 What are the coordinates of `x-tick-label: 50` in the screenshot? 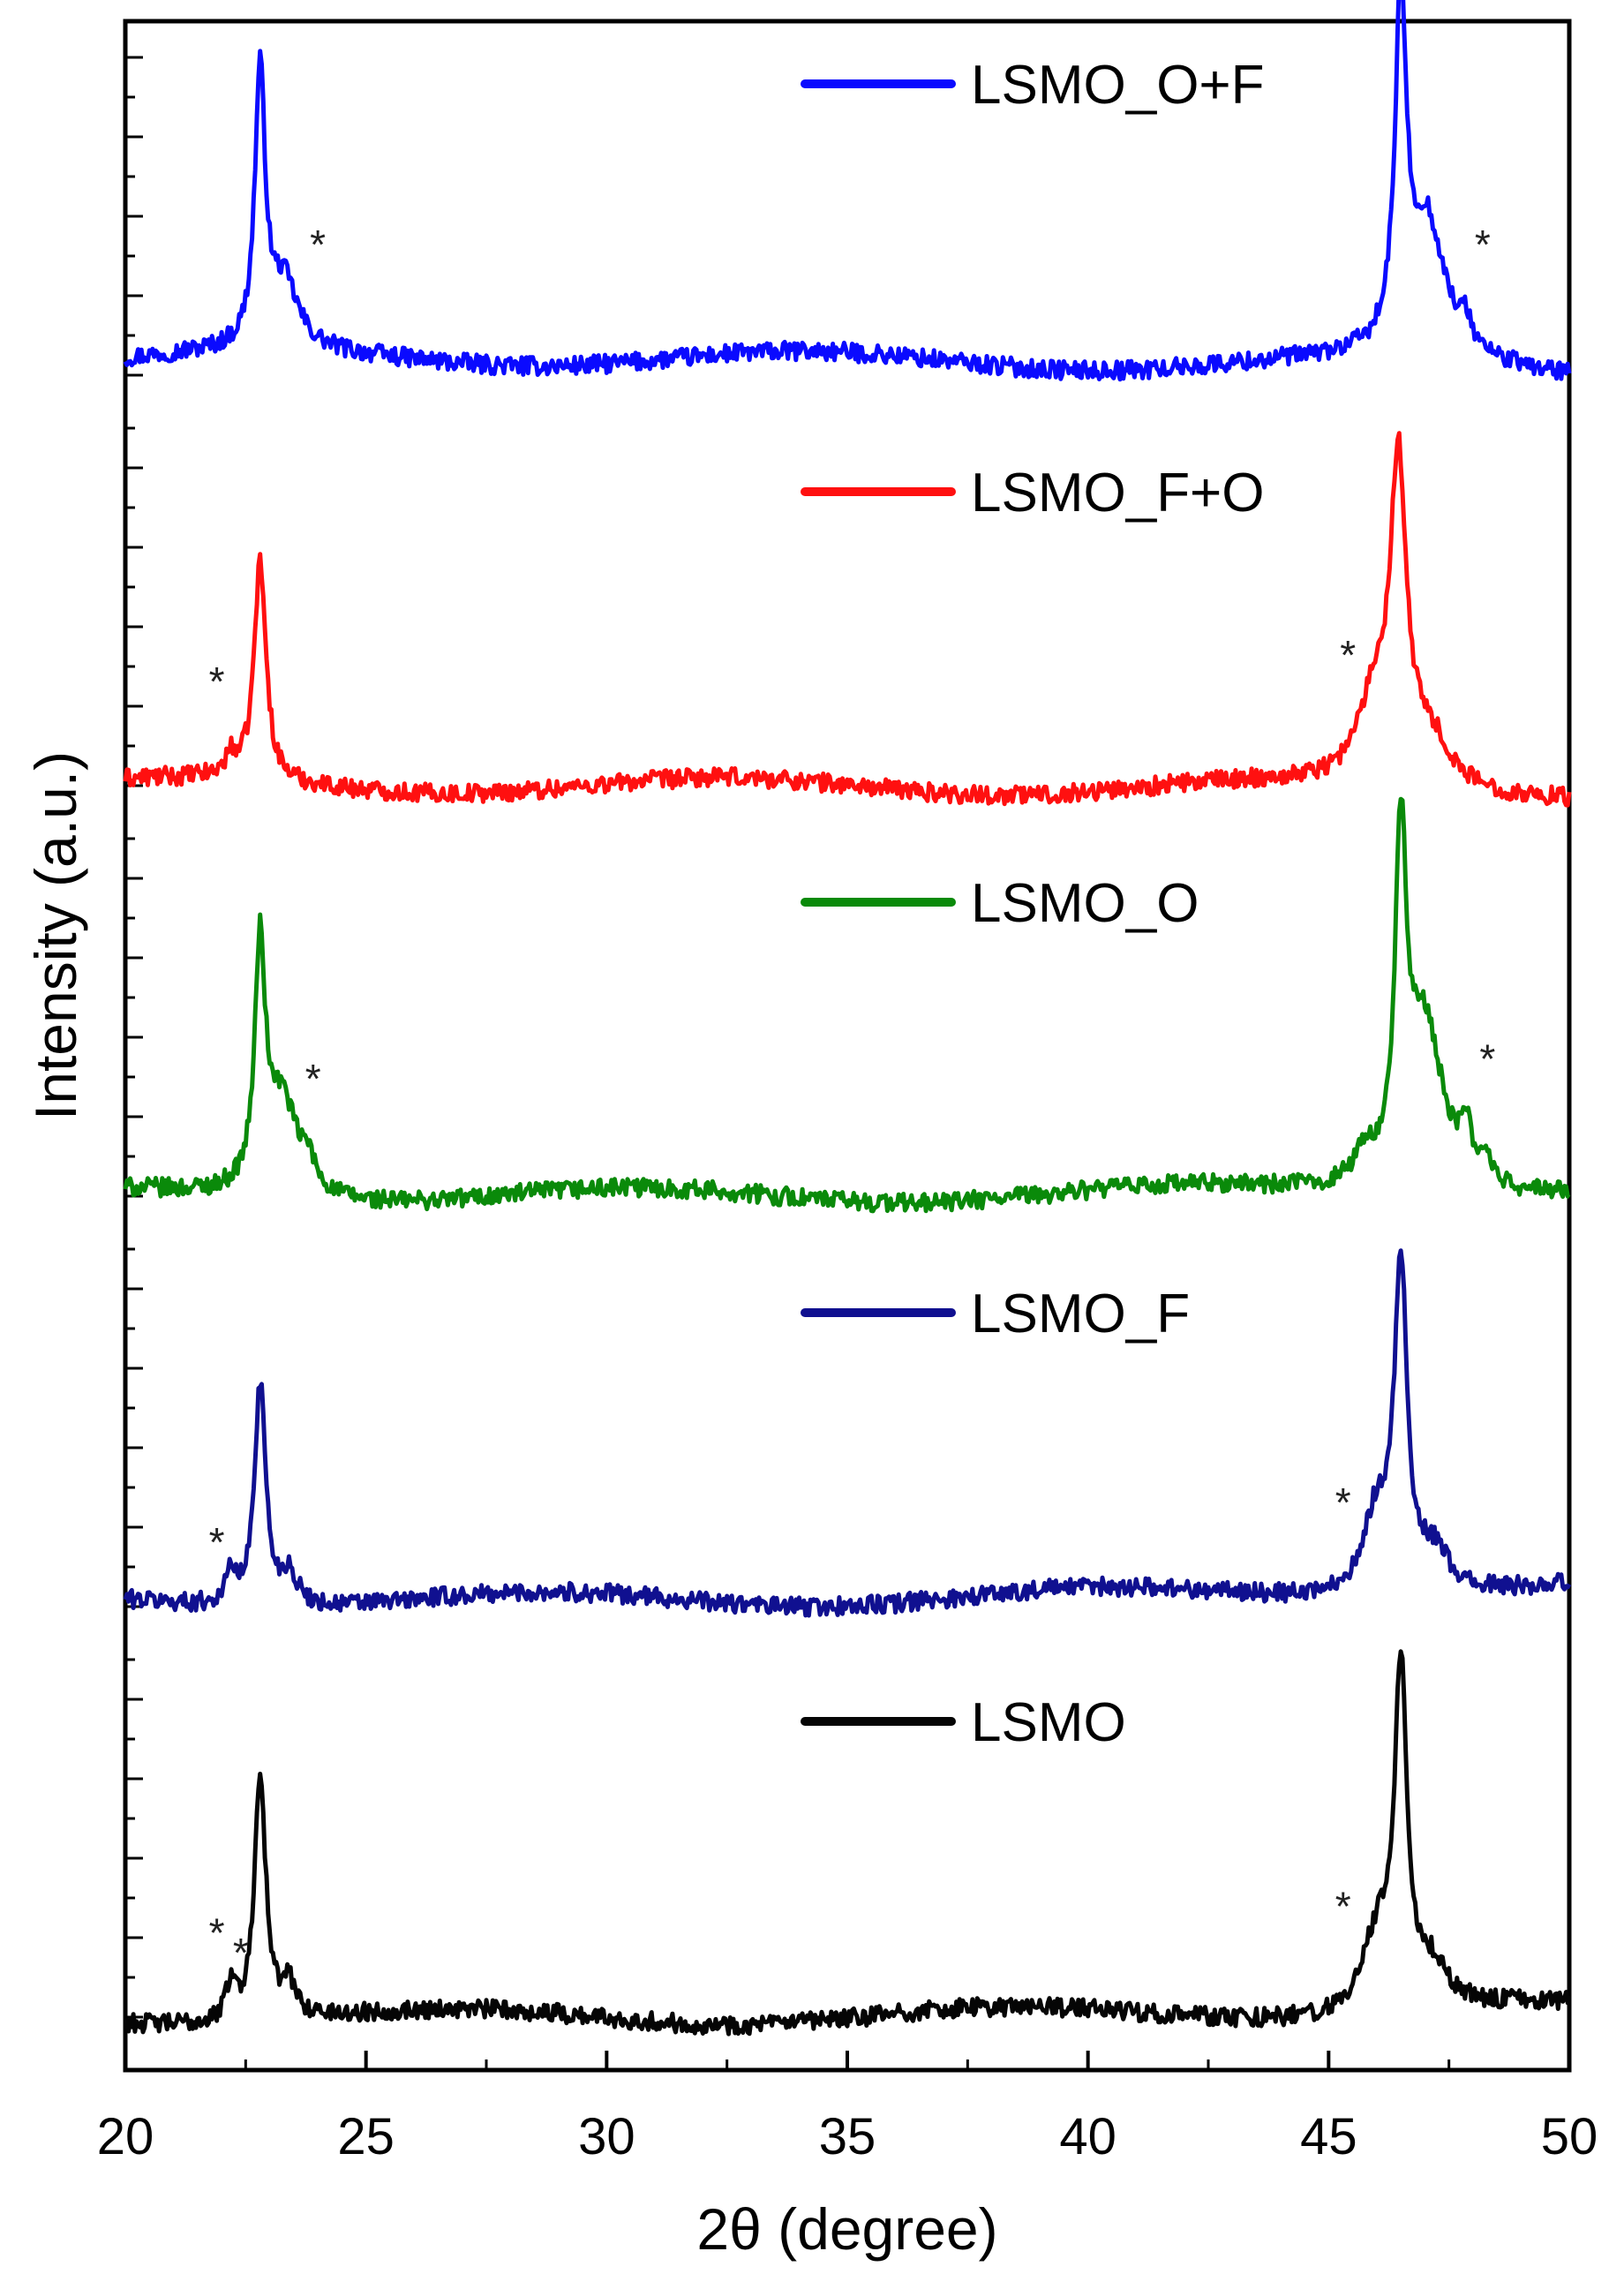 It's located at (1569, 2136).